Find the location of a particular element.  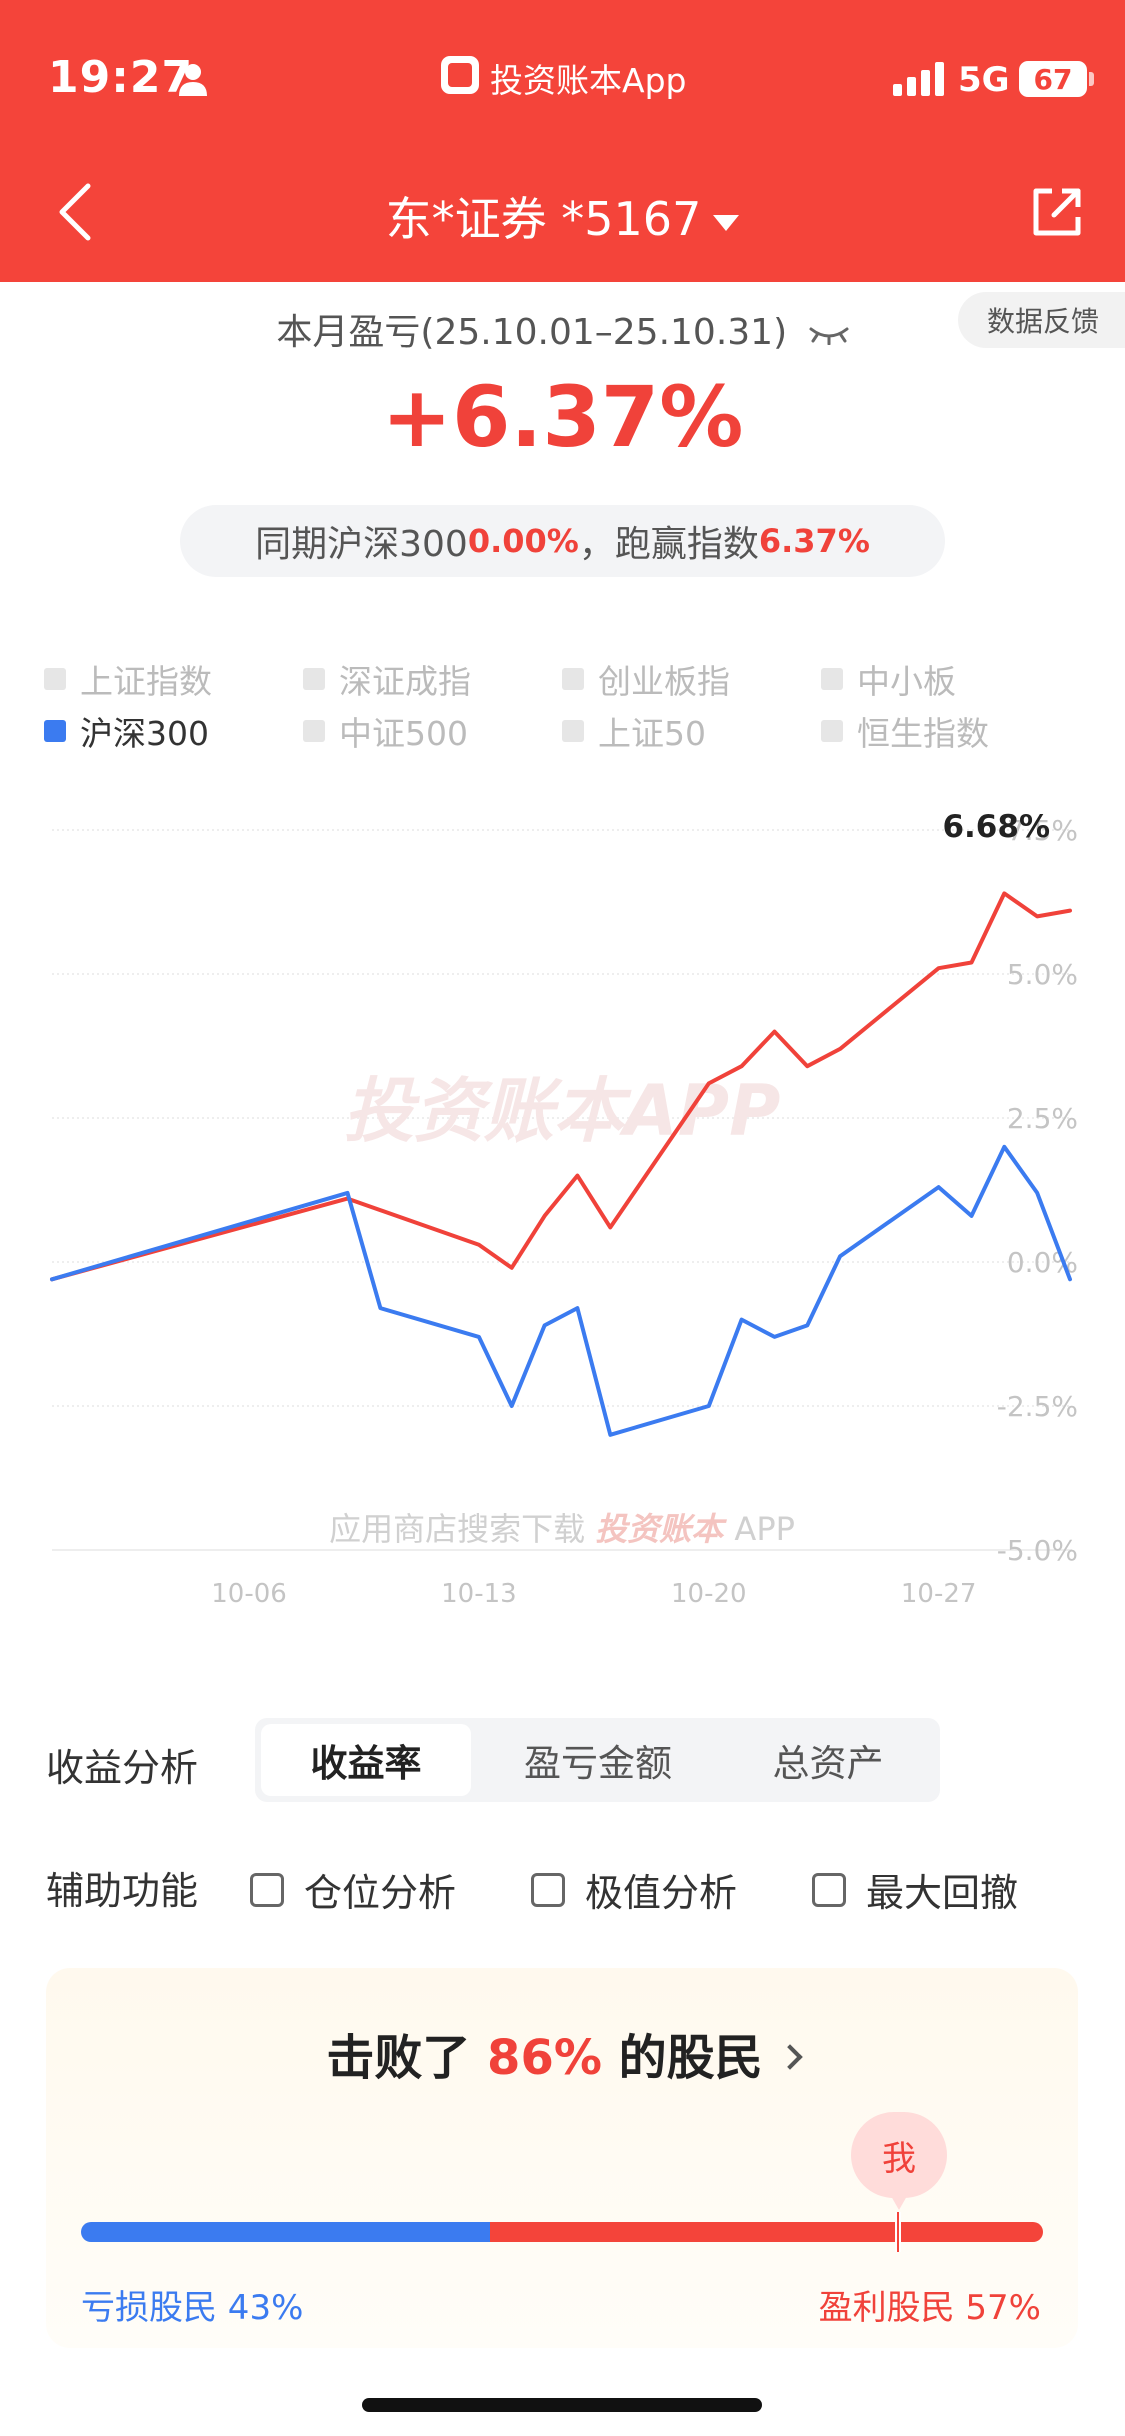

beat-title: 击败了 86% 的股民 is located at coordinates (562, 2053).